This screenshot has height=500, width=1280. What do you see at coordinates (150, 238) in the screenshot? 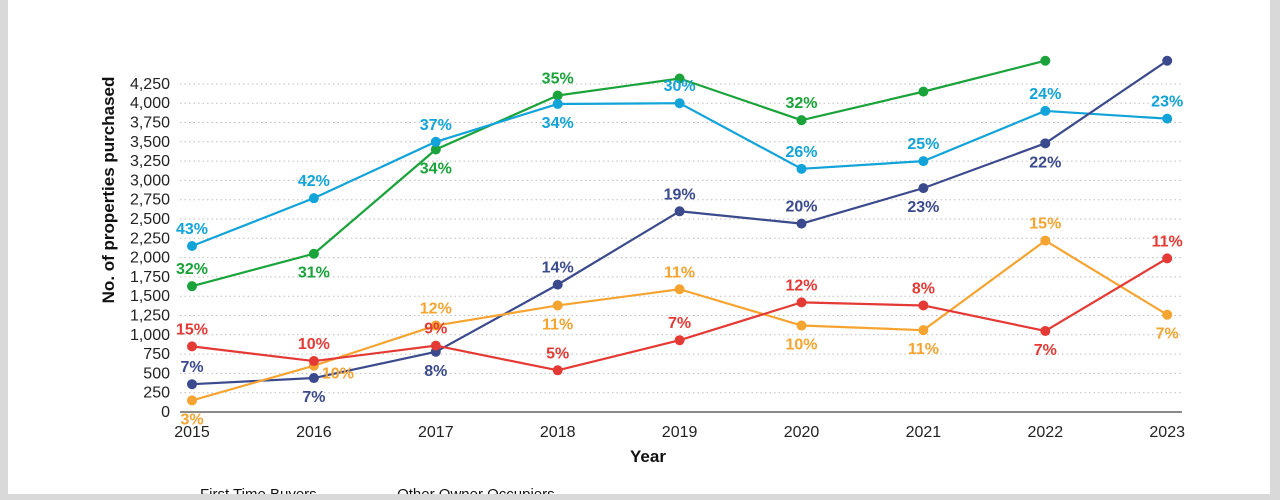
I see `y-tick-label: 2,250` at bounding box center [150, 238].